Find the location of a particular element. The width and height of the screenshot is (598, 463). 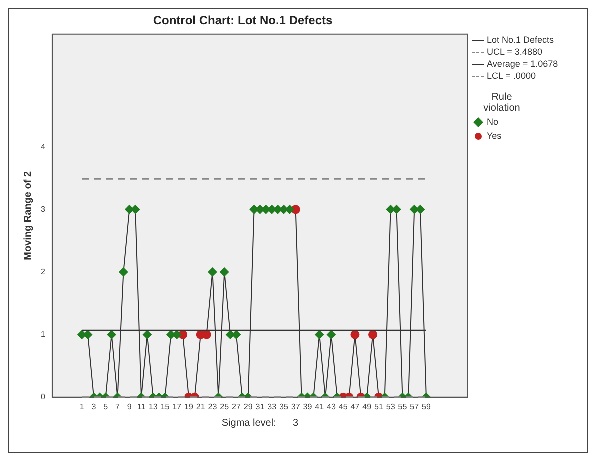

x-tick-label: 13 is located at coordinates (153, 407).